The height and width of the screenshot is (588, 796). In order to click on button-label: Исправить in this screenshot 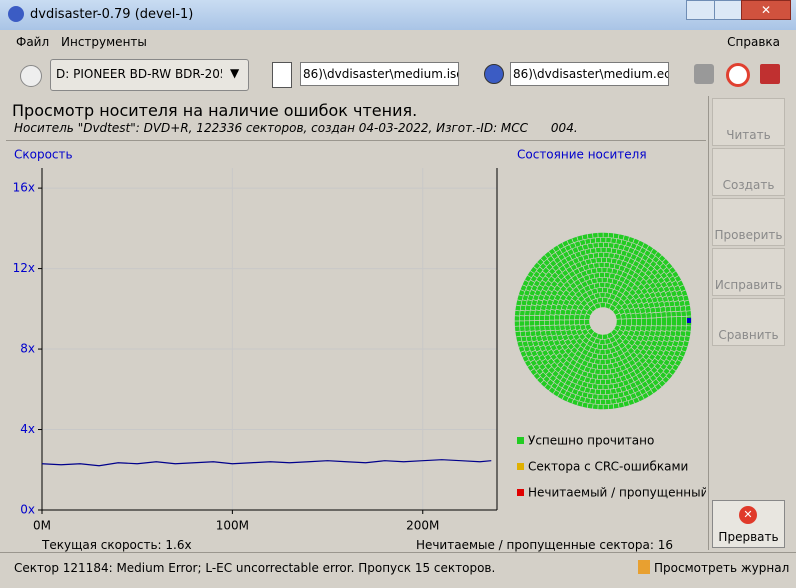, I will do `click(748, 285)`.